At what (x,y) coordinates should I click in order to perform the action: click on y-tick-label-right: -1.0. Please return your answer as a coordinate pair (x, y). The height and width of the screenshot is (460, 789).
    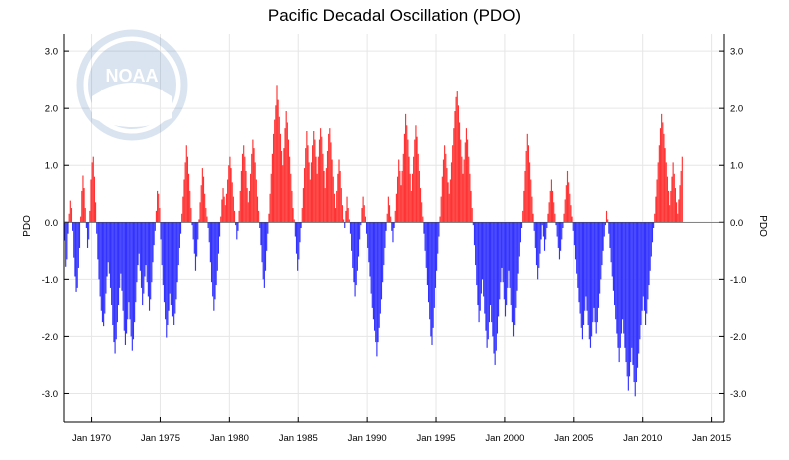
    Looking at the image, I should click on (738, 280).